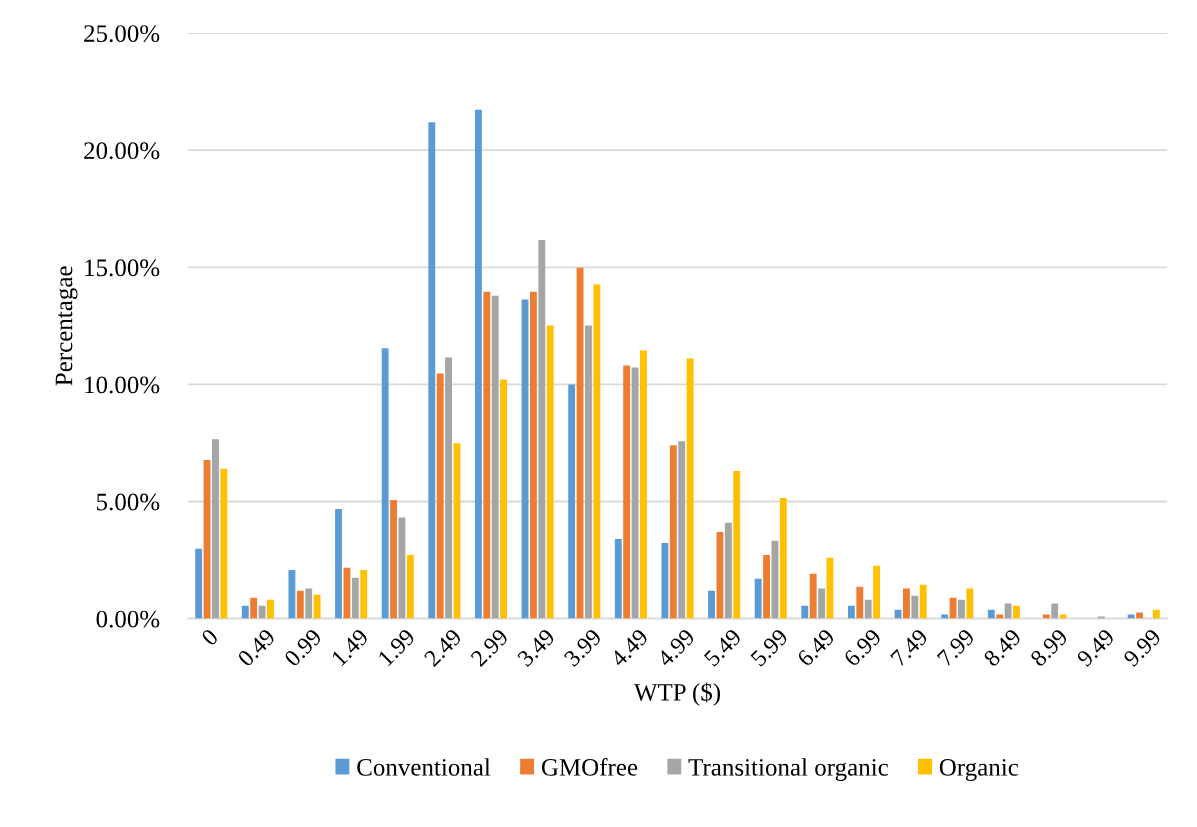 The height and width of the screenshot is (827, 1197). I want to click on x-tick-label: 5.49, so click(723, 647).